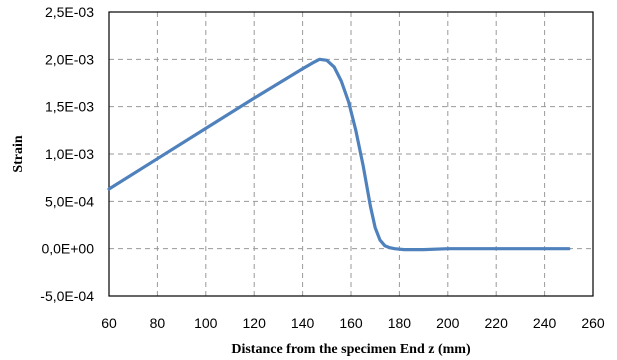  What do you see at coordinates (18, 154) in the screenshot?
I see `y-axis-title: Strain` at bounding box center [18, 154].